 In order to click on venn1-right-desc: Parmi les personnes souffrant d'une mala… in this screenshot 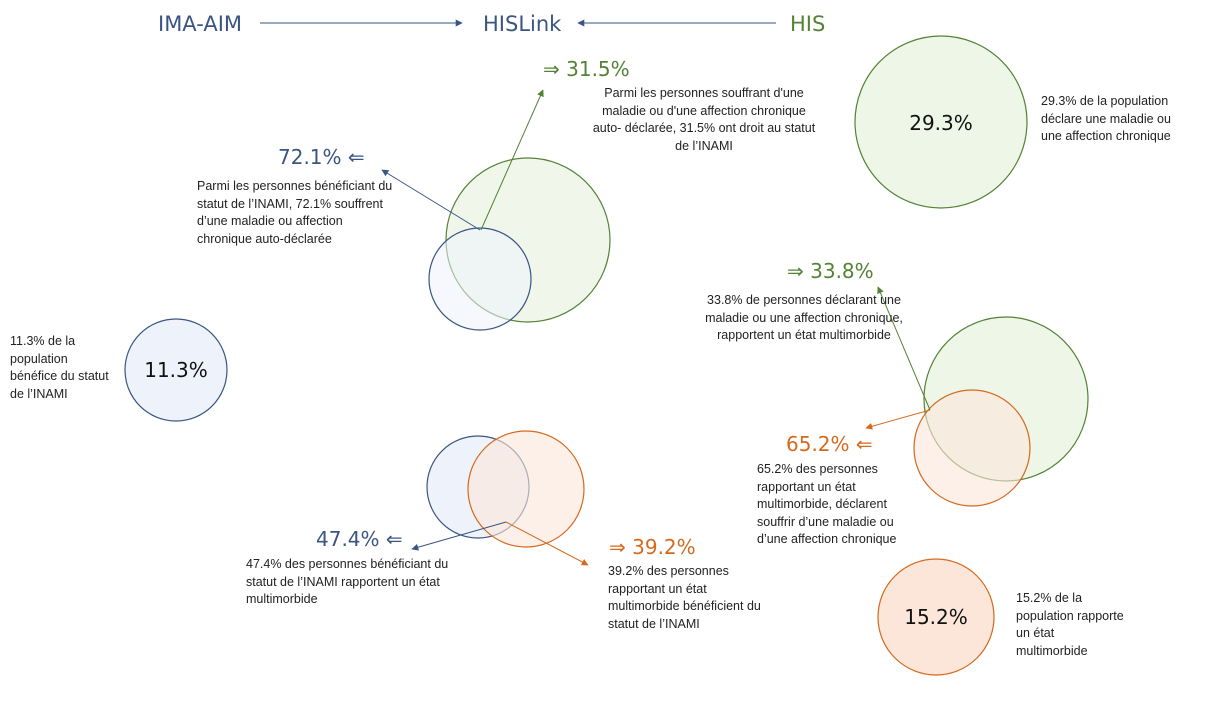, I will do `click(704, 119)`.